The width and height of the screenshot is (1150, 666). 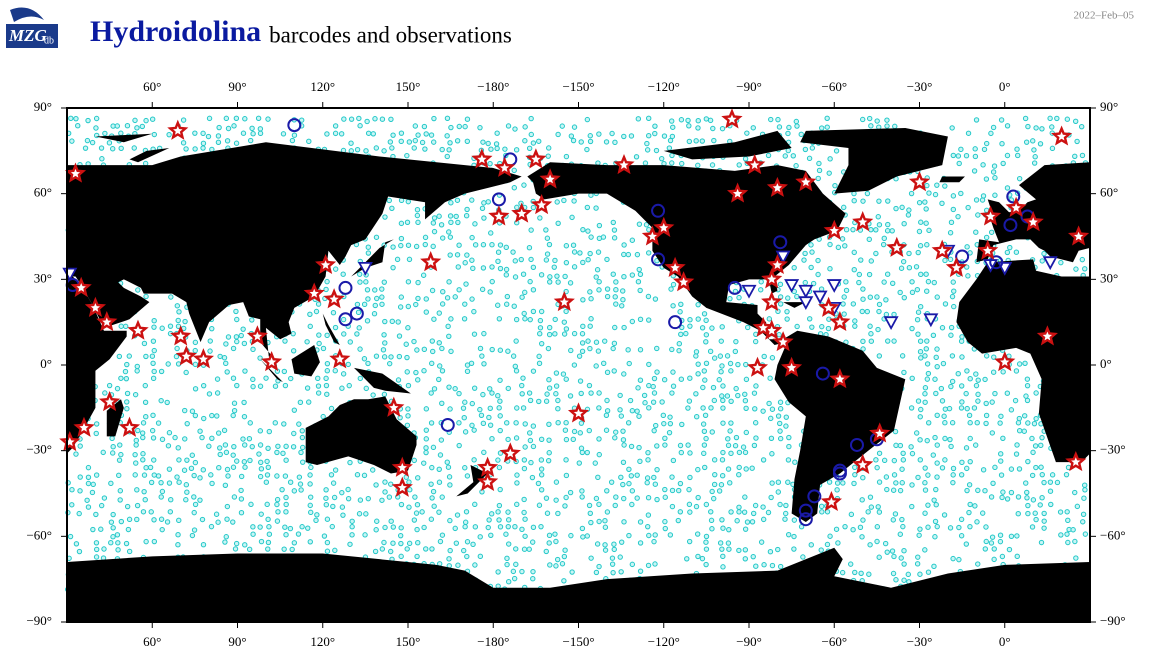 I want to click on landmass, so click(x=840, y=426).